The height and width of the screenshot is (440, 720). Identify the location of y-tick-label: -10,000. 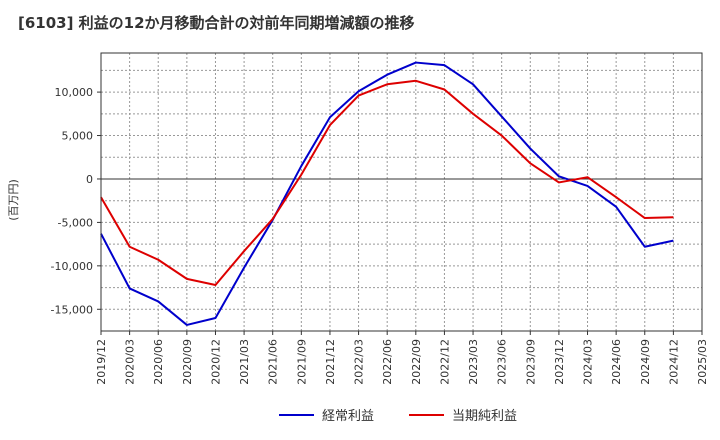
(72, 266).